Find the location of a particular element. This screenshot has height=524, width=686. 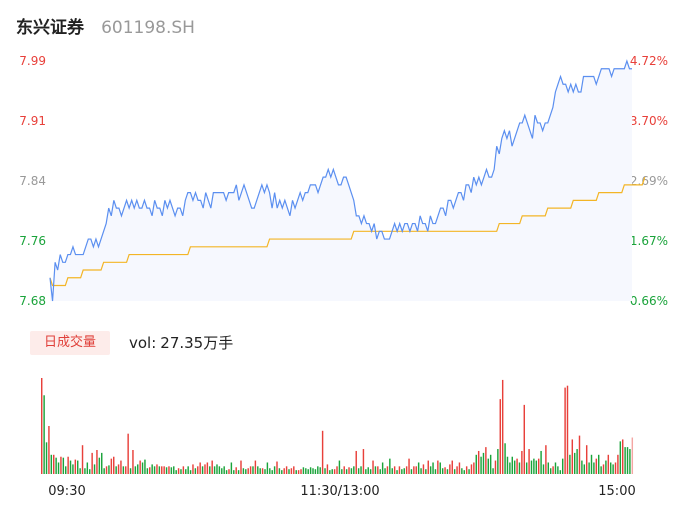

x-tick-label: 09:30 is located at coordinates (66, 491).